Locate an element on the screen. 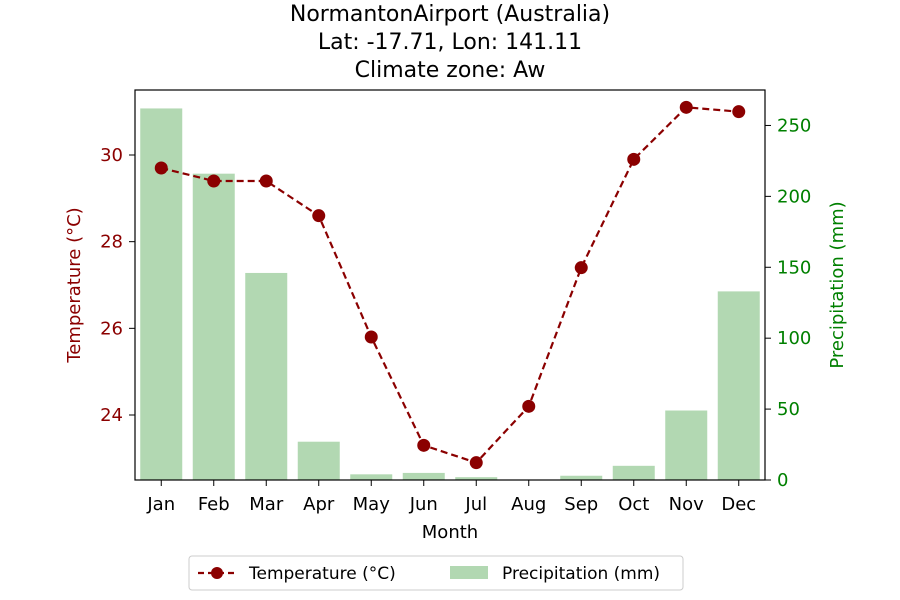  precipitation-bar-may is located at coordinates (371, 477).